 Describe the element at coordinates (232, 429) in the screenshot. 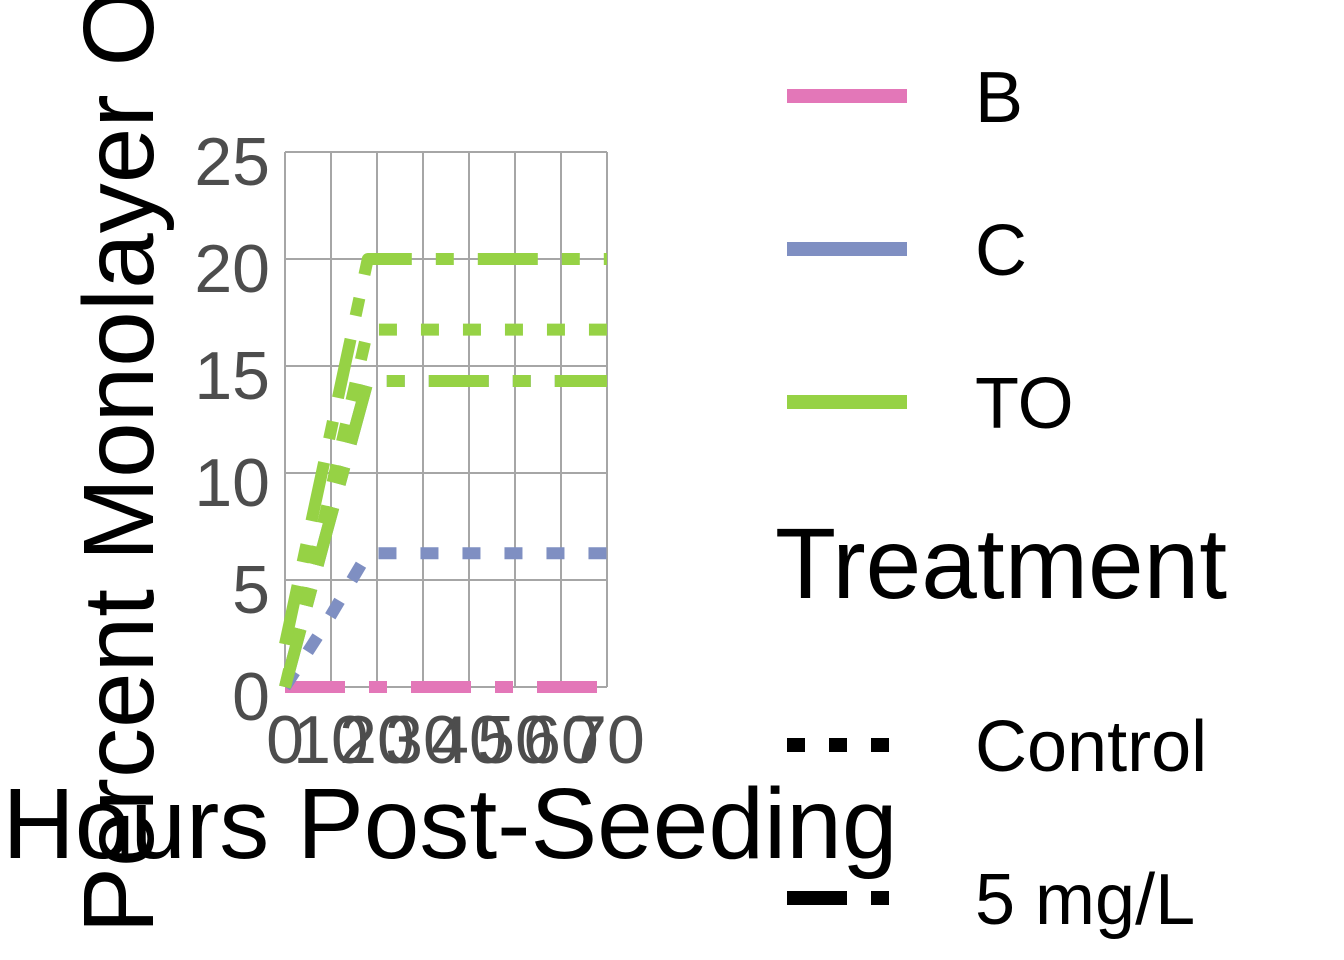

I see `y-tick-labels: 0 5 10 15 20 25` at that location.